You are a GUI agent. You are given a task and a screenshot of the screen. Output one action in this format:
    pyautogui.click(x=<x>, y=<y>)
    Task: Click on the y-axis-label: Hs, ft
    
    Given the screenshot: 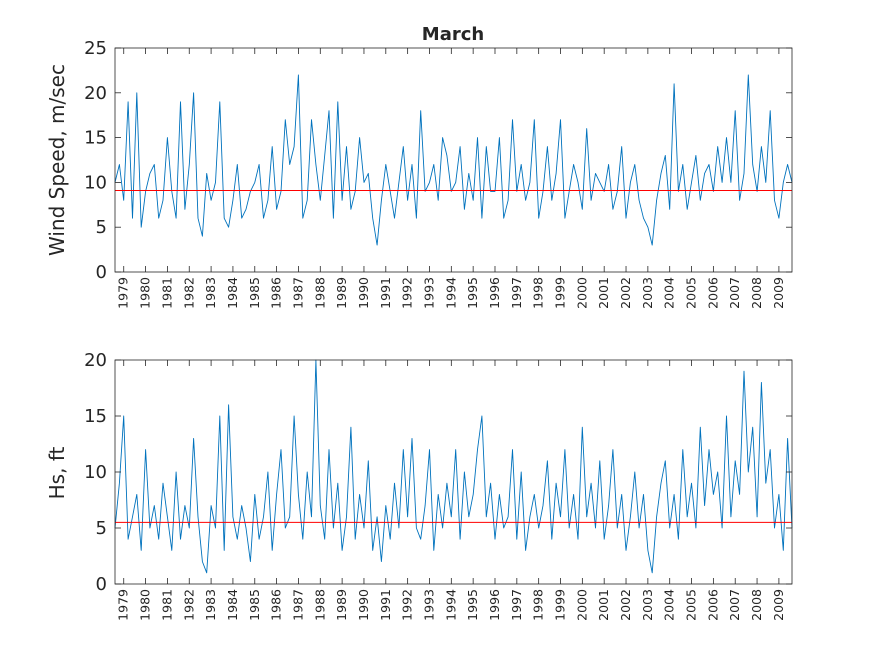 What is the action you would take?
    pyautogui.click(x=57, y=472)
    